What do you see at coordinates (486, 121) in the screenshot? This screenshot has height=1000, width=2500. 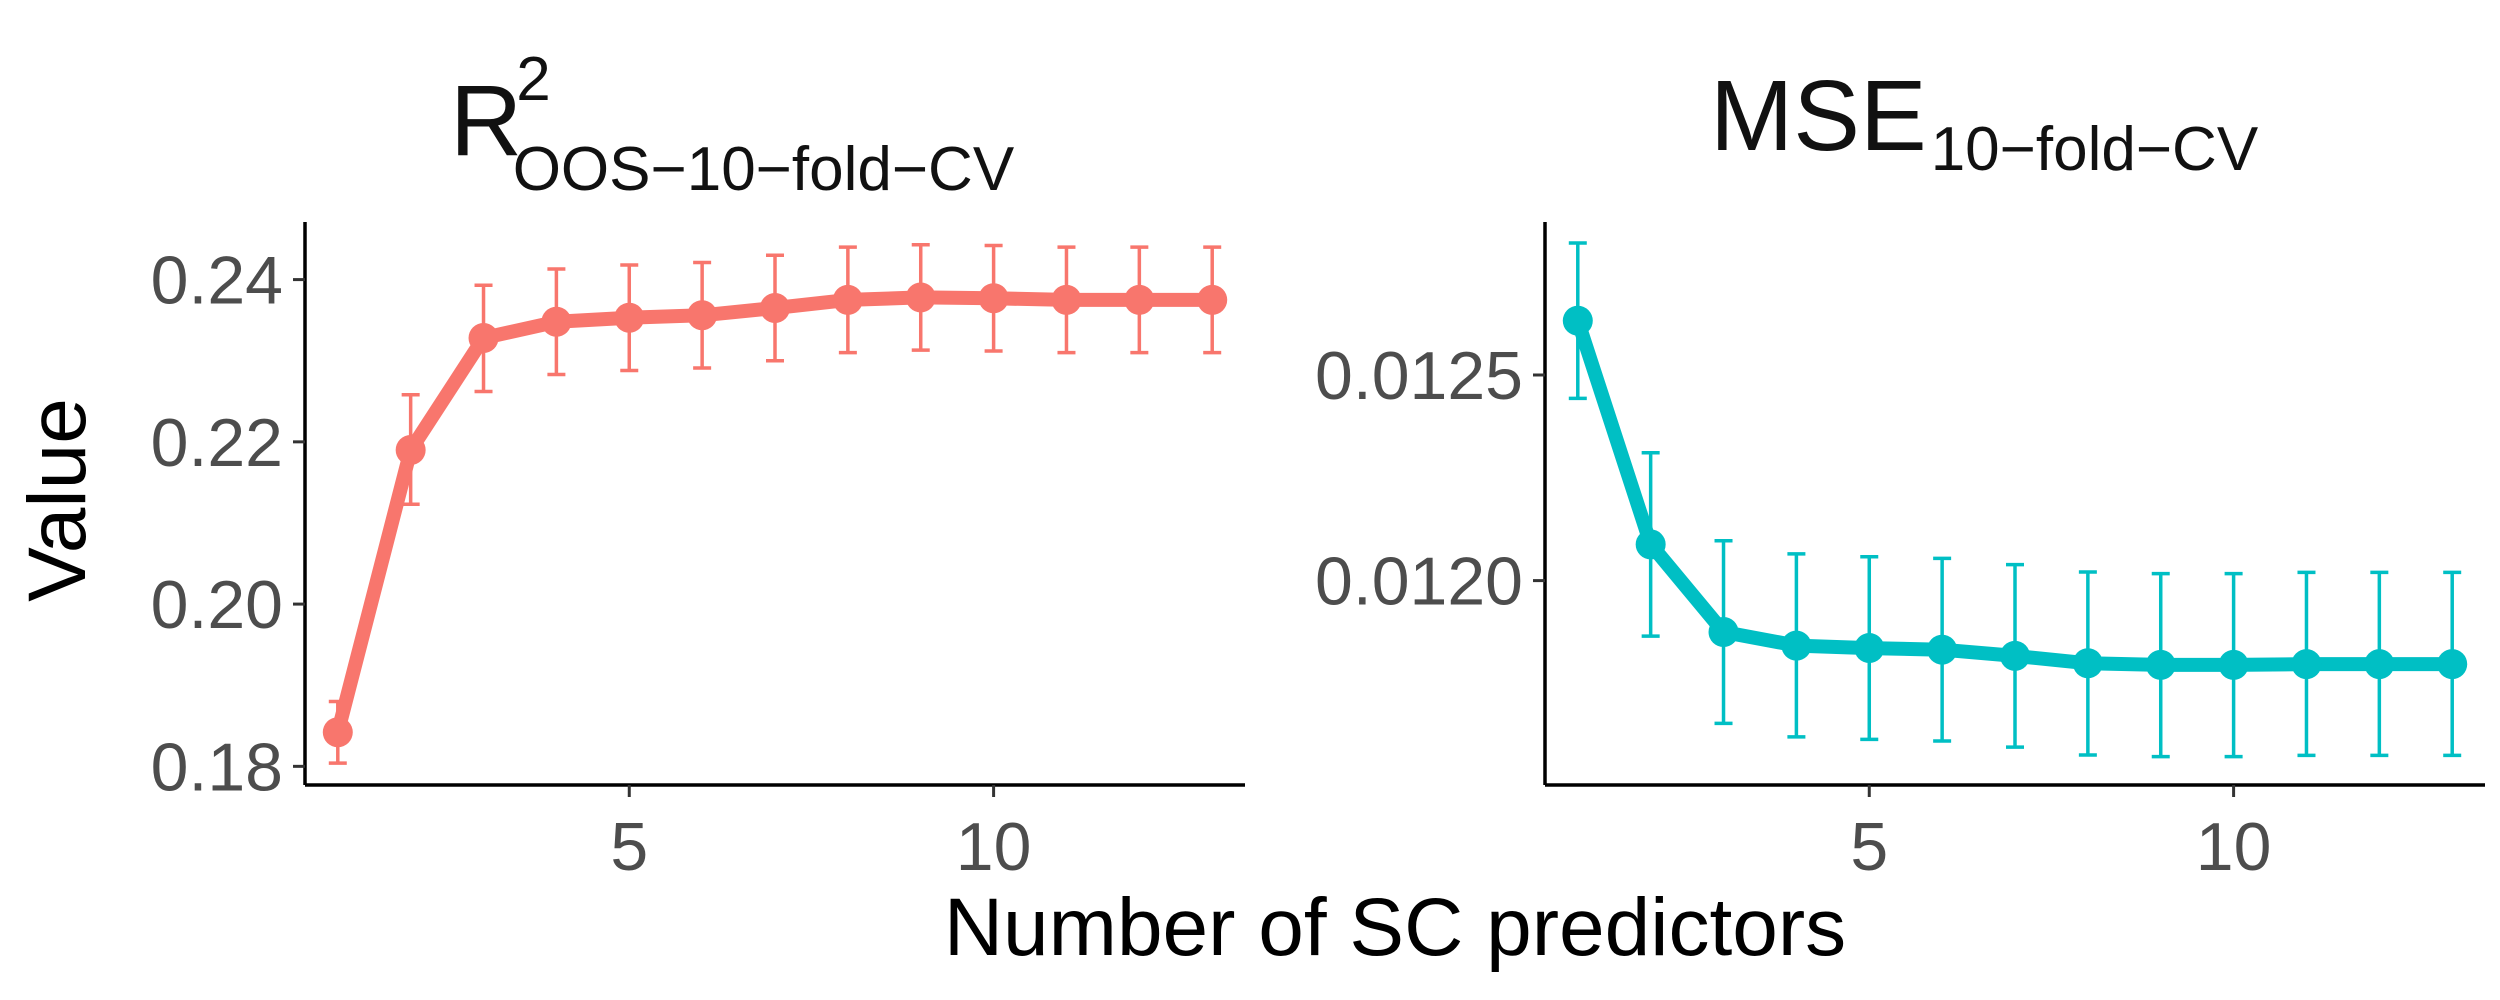 I see `panel-1-title-main: R` at bounding box center [486, 121].